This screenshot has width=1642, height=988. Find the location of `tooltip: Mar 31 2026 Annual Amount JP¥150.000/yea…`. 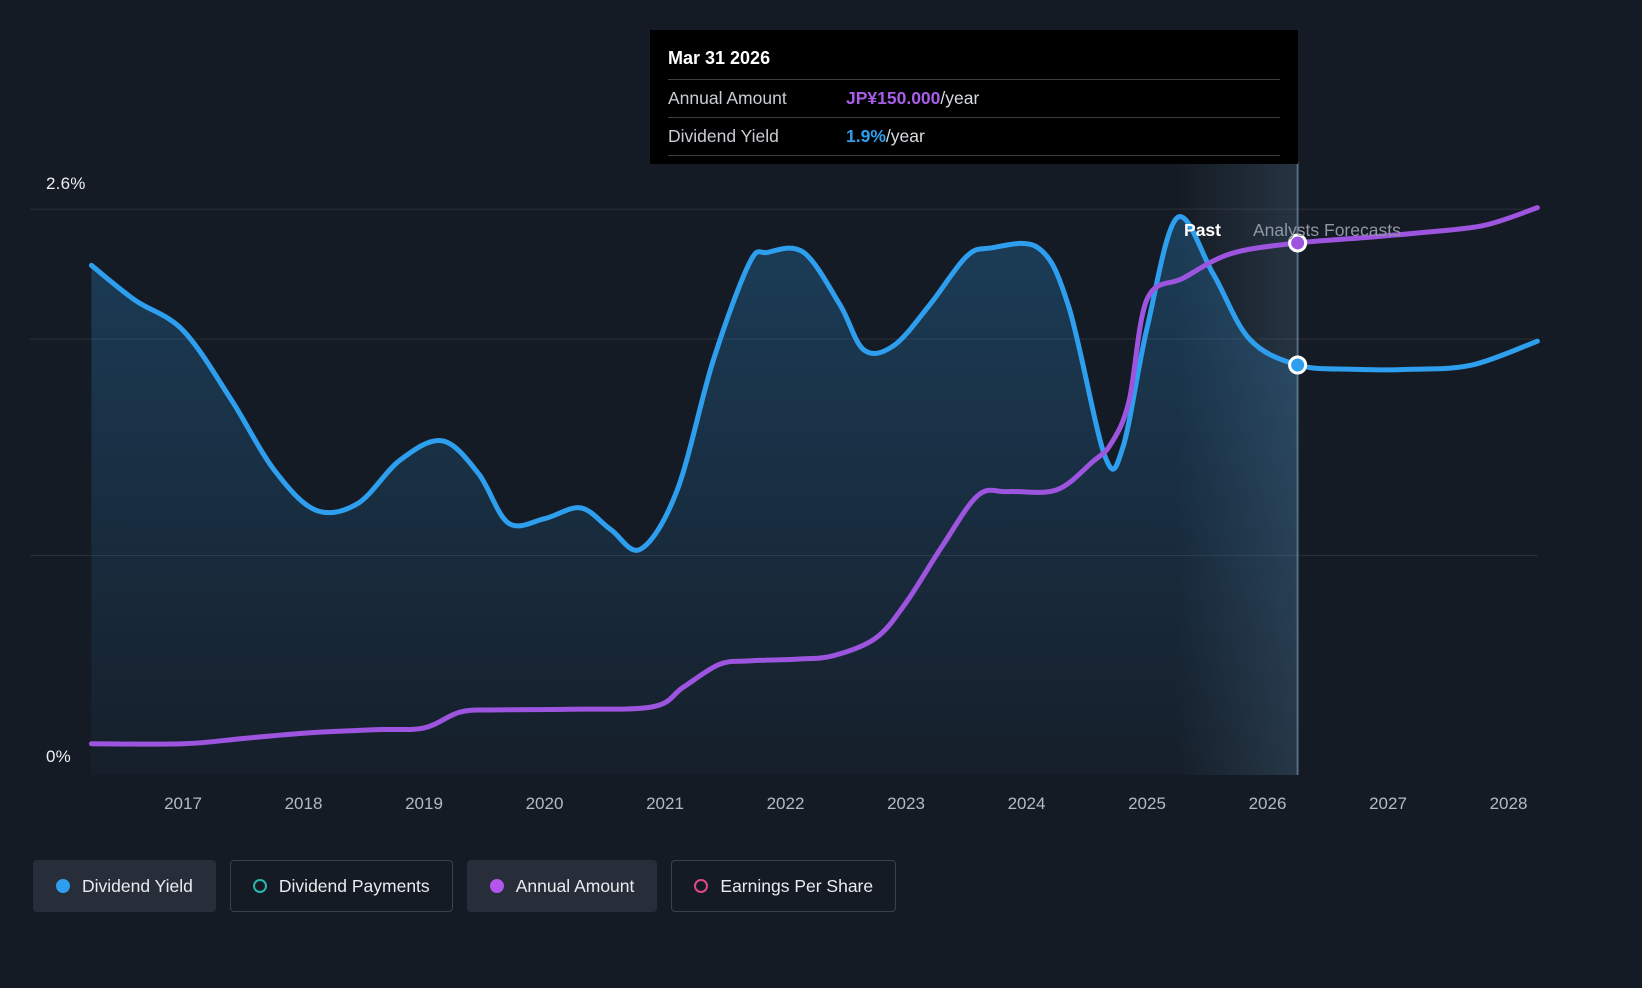

tooltip: Mar 31 2026 Annual Amount JP¥150.000/yea… is located at coordinates (974, 97).